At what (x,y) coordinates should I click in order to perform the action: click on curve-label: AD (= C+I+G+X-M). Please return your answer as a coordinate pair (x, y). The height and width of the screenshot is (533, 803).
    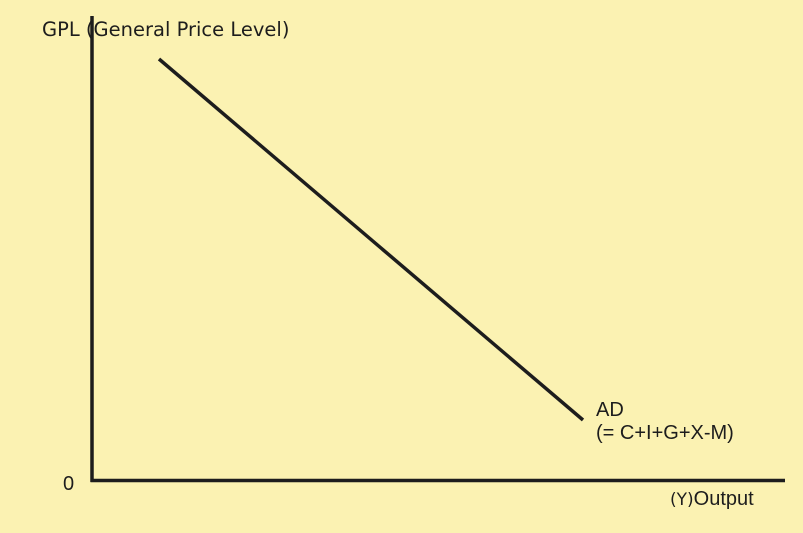
    Looking at the image, I should click on (665, 422).